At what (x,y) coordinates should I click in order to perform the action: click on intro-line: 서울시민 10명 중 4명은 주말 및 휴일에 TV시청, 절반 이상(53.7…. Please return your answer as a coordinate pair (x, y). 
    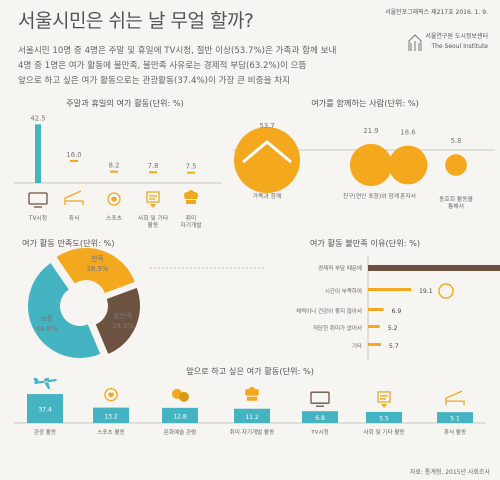
    Looking at the image, I should click on (177, 51).